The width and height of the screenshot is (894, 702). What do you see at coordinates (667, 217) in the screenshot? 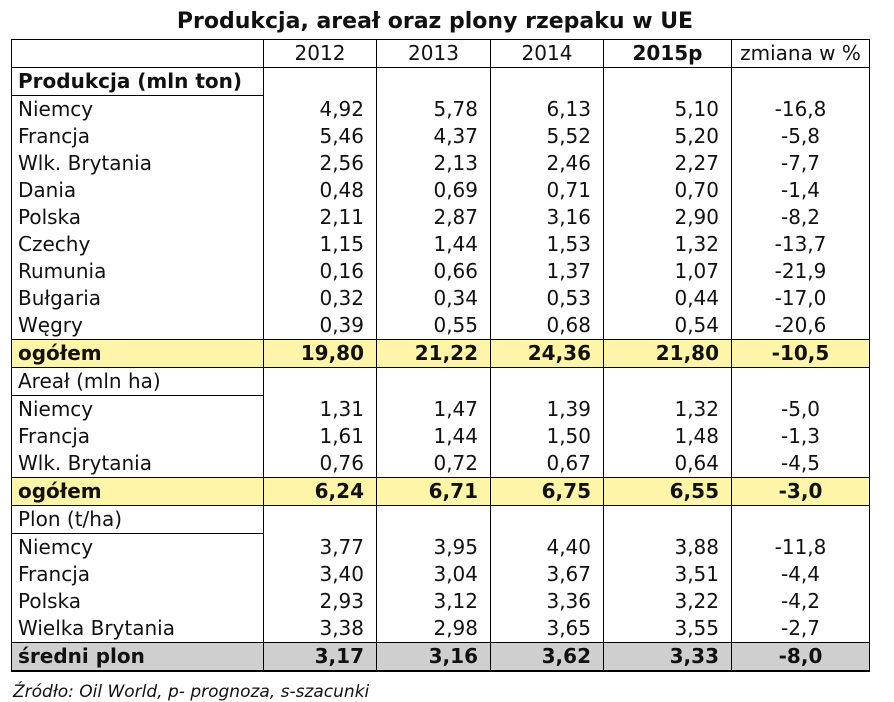
I see `value-cell-2015: 2,90` at bounding box center [667, 217].